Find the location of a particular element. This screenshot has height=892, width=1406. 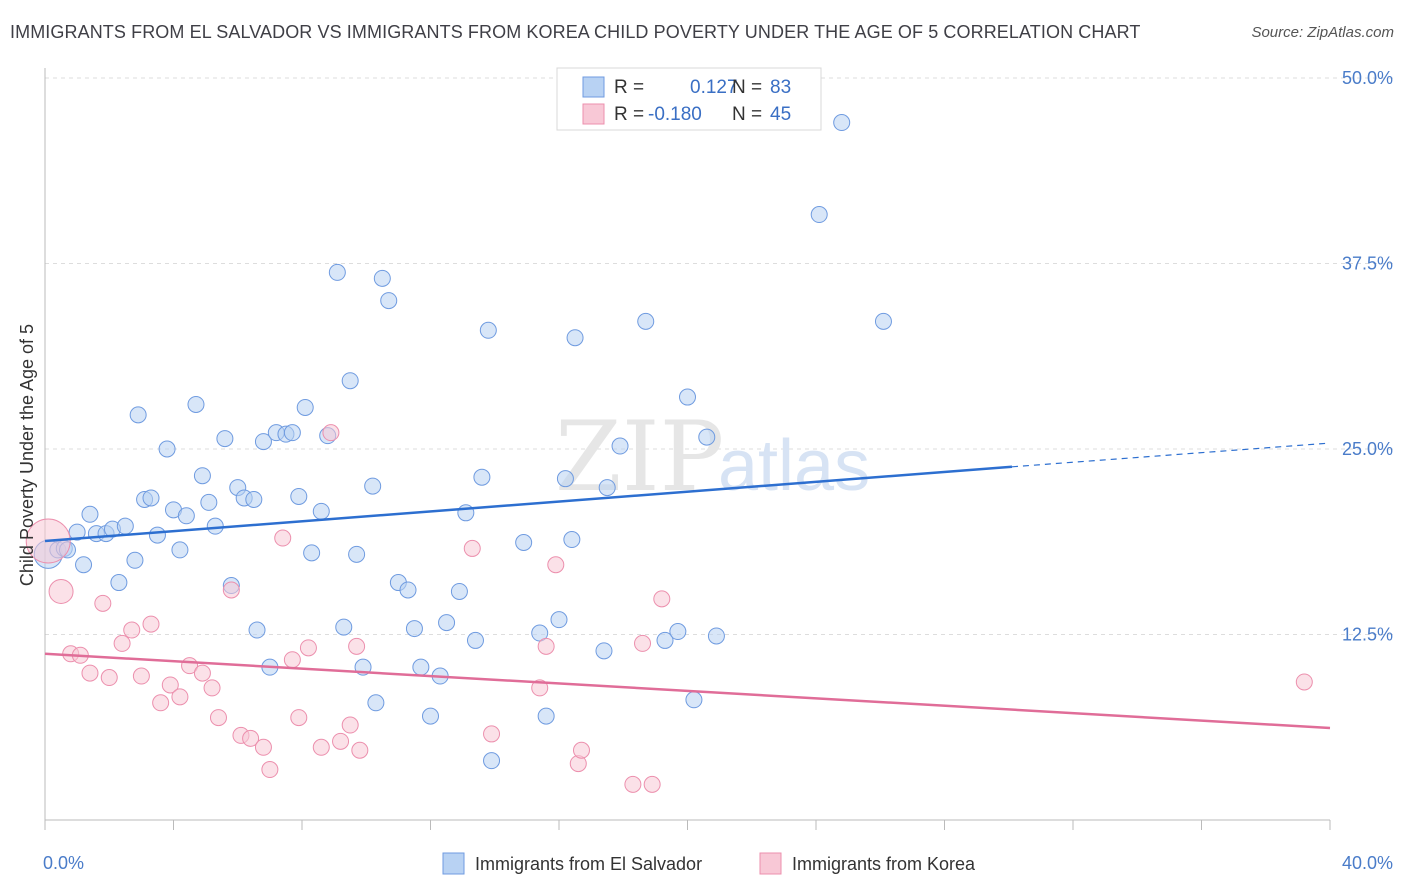

y-tick-labels: 12.5% 25.0% 37.5% 50.0% is located at coordinates (1367, 356).